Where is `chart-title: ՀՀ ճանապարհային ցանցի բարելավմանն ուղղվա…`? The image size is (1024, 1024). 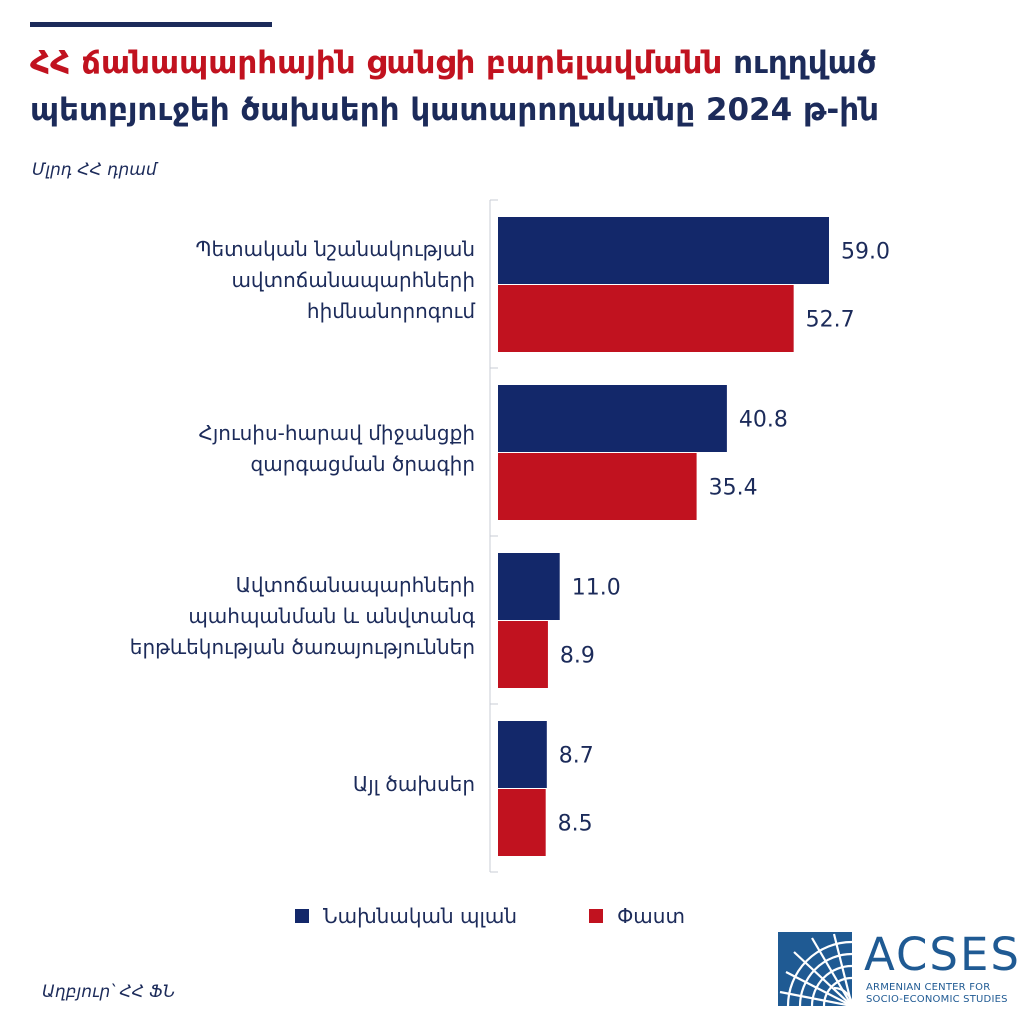 chart-title: ՀՀ ճանապարհային ցանցի բարելավմանն ուղղվա… is located at coordinates (515, 87).